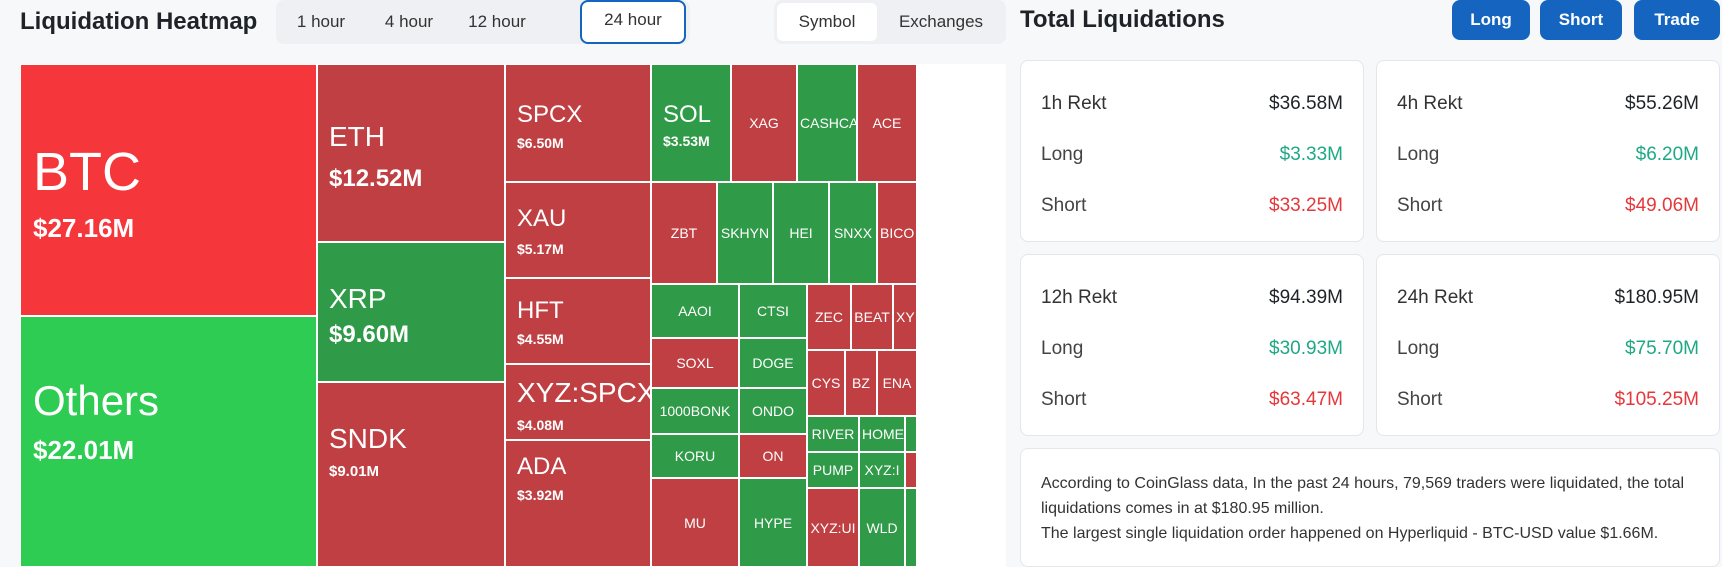  I want to click on tile-symbol: ZEC, so click(829, 317).